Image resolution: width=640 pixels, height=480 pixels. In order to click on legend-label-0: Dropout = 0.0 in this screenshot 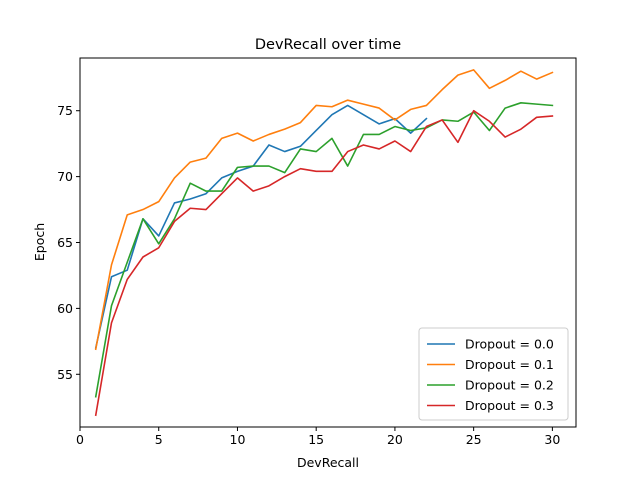, I will do `click(509, 344)`.